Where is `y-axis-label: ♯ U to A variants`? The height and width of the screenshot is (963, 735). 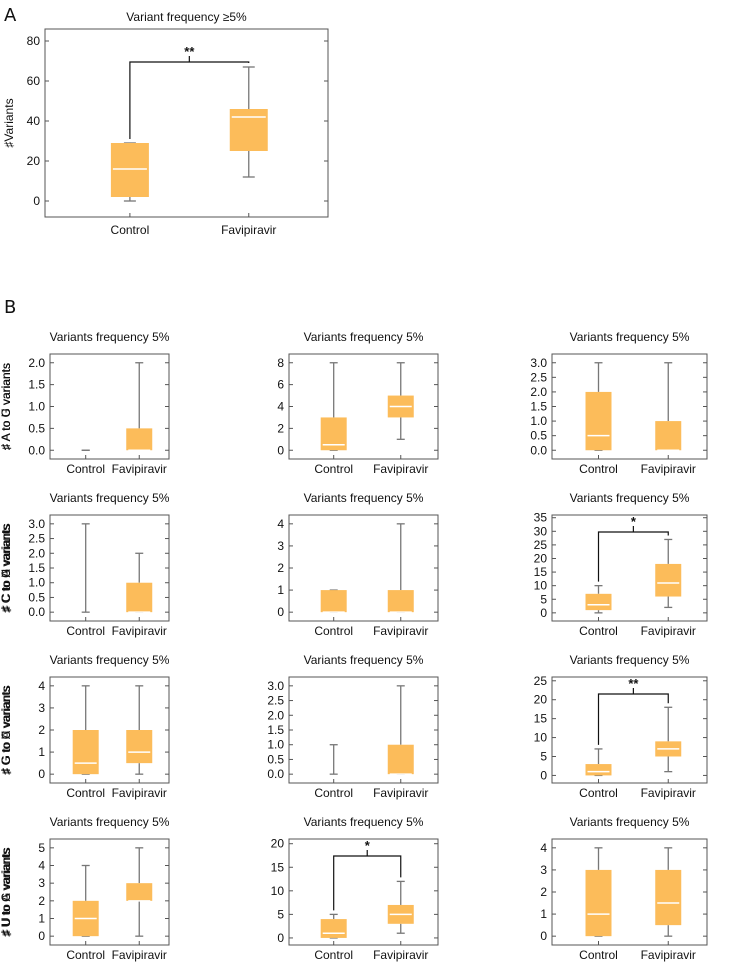 y-axis-label: ♯ U to A variants is located at coordinates (6, 892).